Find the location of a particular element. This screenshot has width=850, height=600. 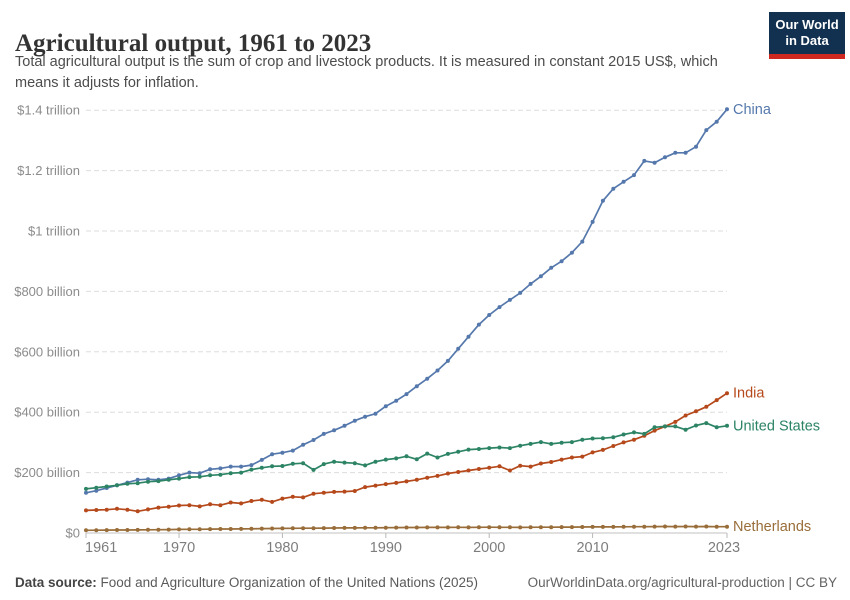

series-label-india: India is located at coordinates (749, 394).